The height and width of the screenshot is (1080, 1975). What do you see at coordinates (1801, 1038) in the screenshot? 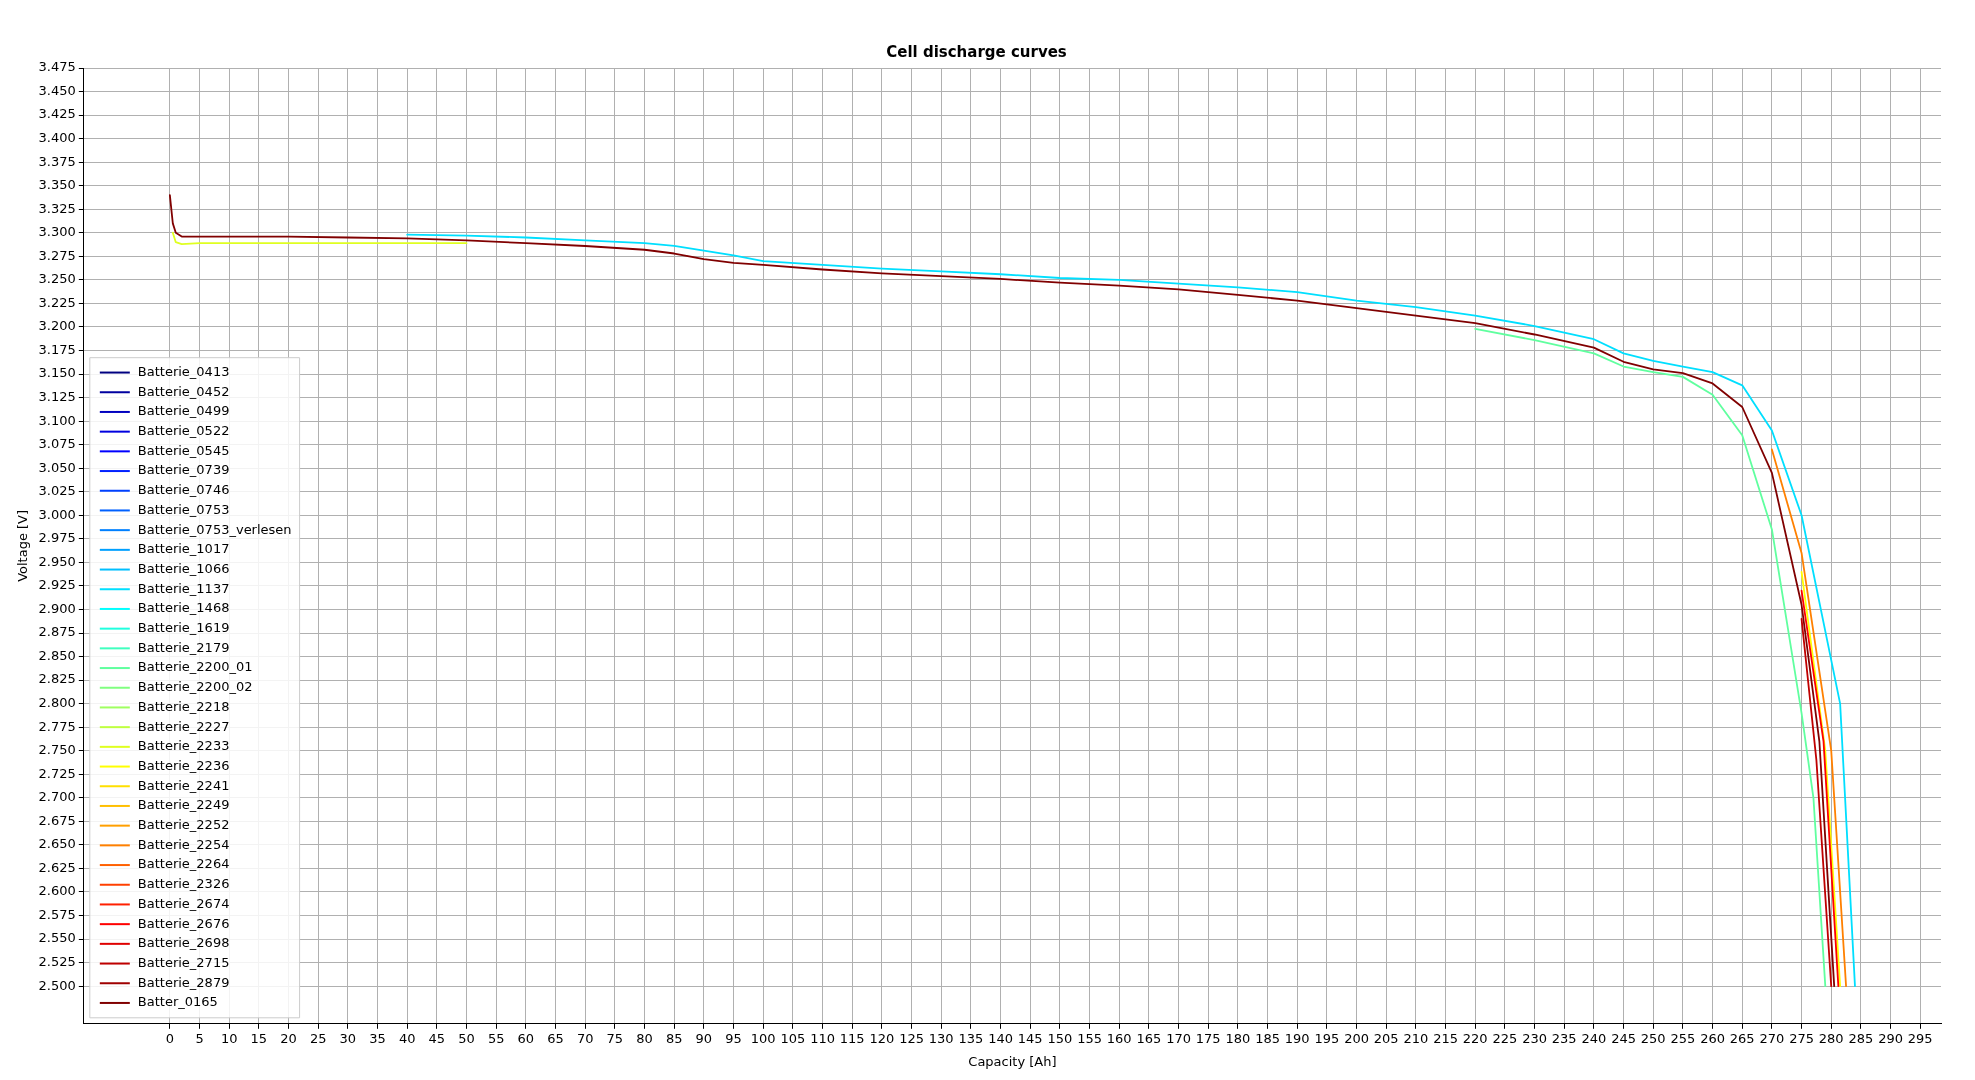
I see `x-tick-label: 275` at bounding box center [1801, 1038].